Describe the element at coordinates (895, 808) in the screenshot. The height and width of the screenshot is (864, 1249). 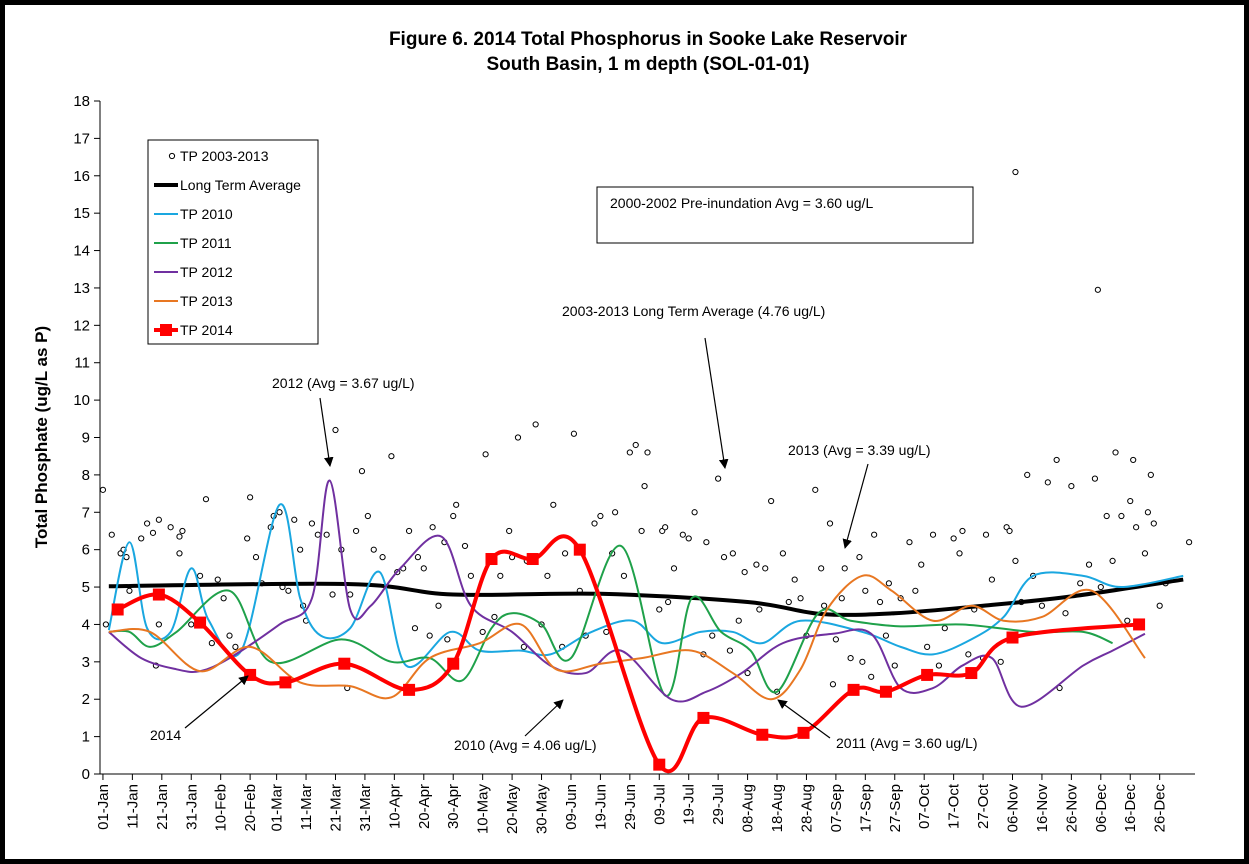
I see `x-tick-label: 27-Sep` at that location.